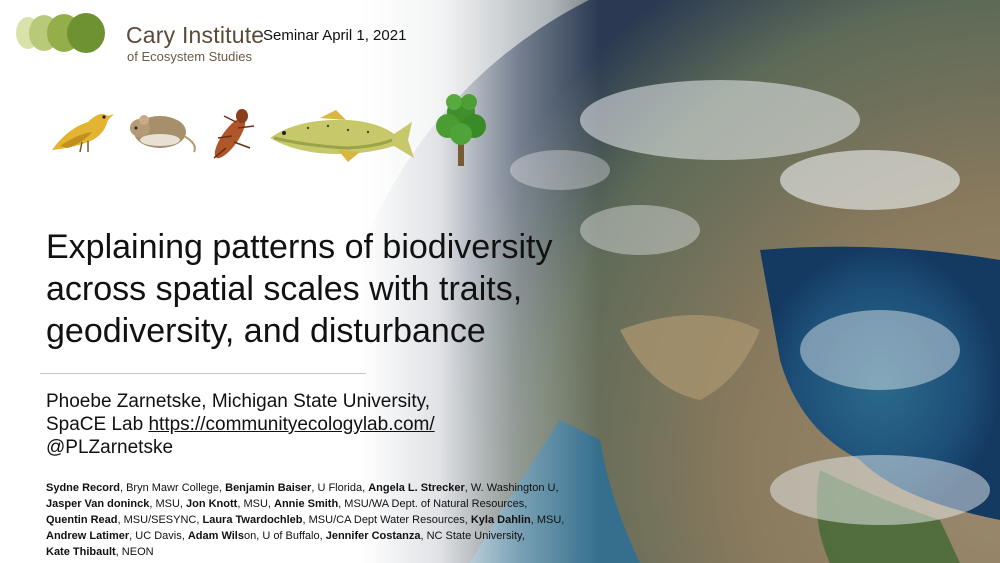 The image size is (1000, 563). What do you see at coordinates (284, 536) in the screenshot?
I see `collaborator-affiliation: on, U of Buffalo,` at bounding box center [284, 536].